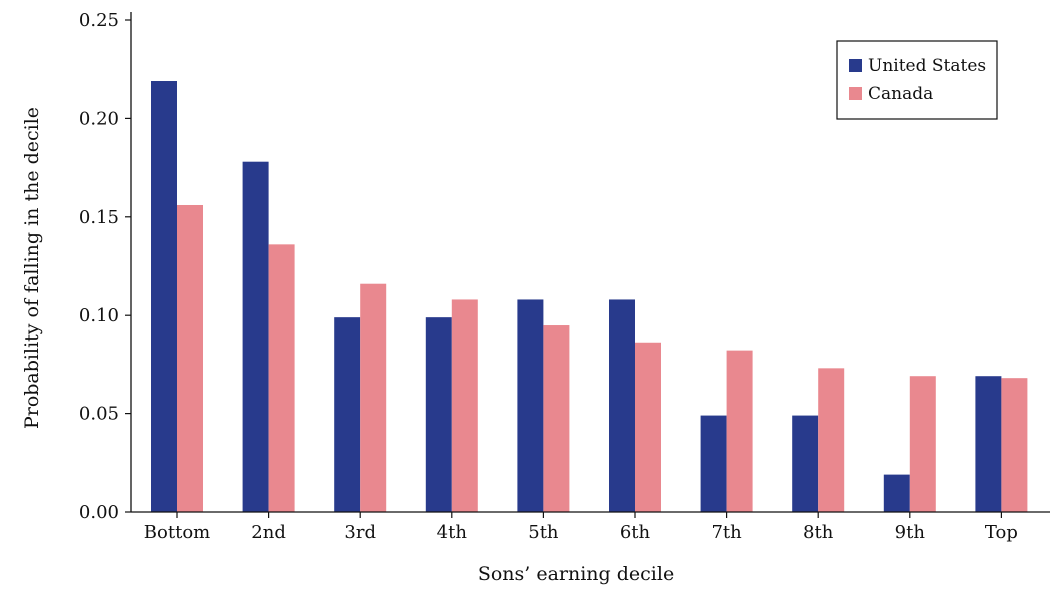 The height and width of the screenshot is (592, 1054). I want to click on bar-canada-bottom, so click(190, 358).